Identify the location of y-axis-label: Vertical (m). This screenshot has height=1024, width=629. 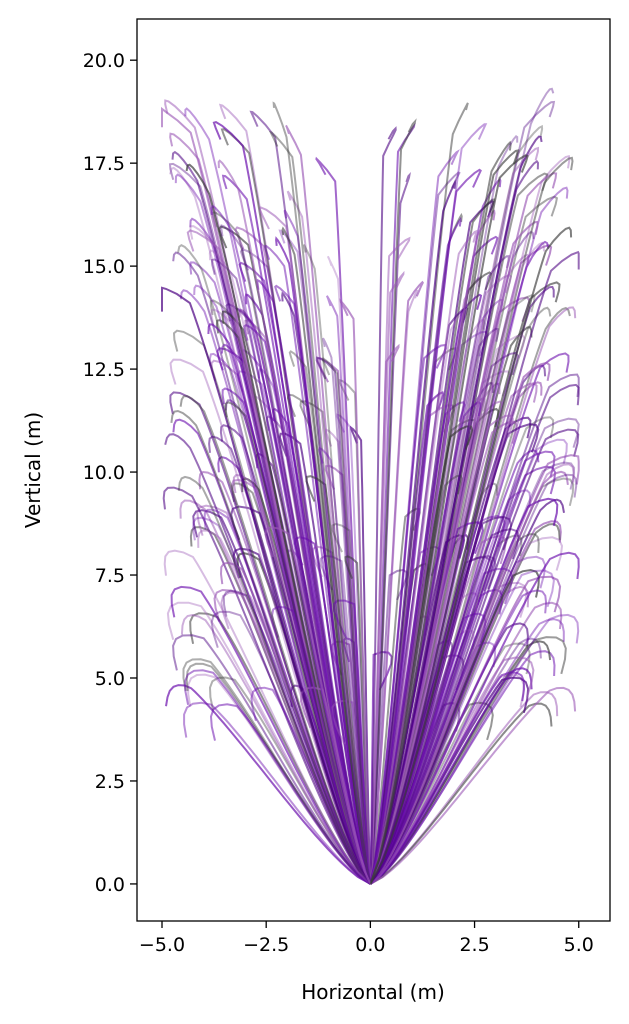
(33, 470).